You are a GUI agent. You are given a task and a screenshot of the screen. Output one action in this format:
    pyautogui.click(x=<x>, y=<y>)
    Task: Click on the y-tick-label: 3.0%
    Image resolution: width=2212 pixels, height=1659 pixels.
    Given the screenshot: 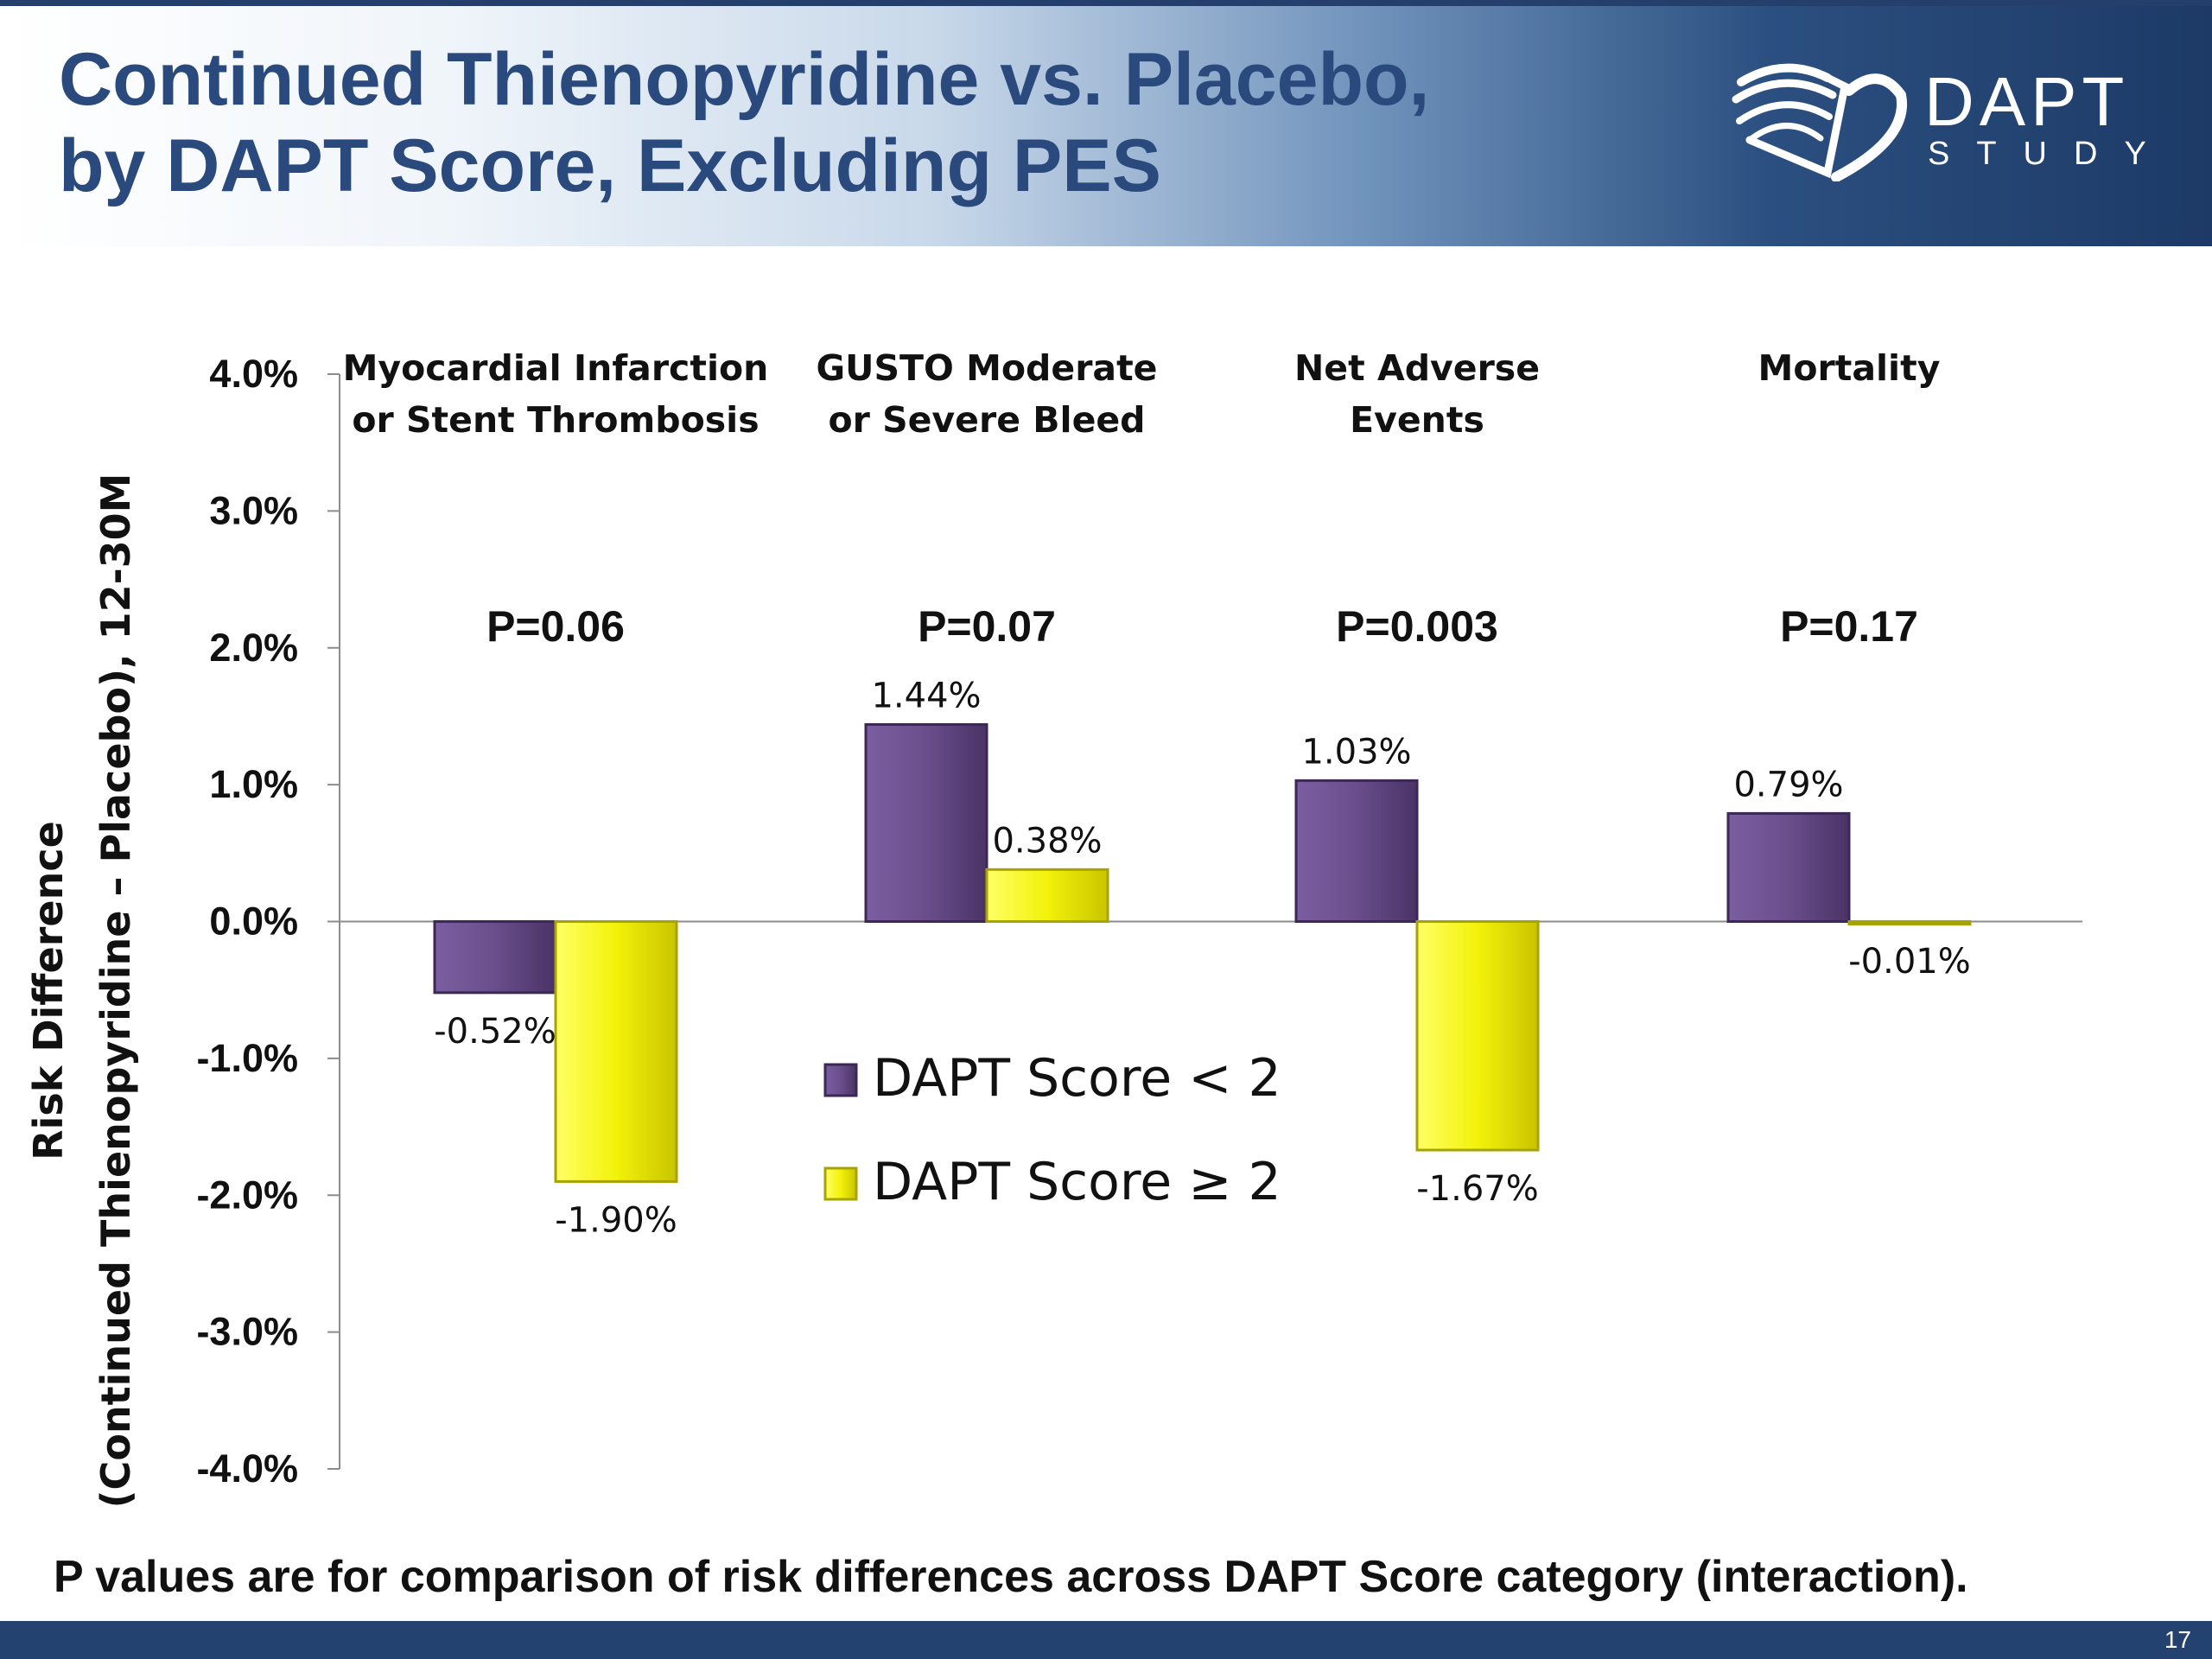 What is the action you would take?
    pyautogui.click(x=253, y=510)
    